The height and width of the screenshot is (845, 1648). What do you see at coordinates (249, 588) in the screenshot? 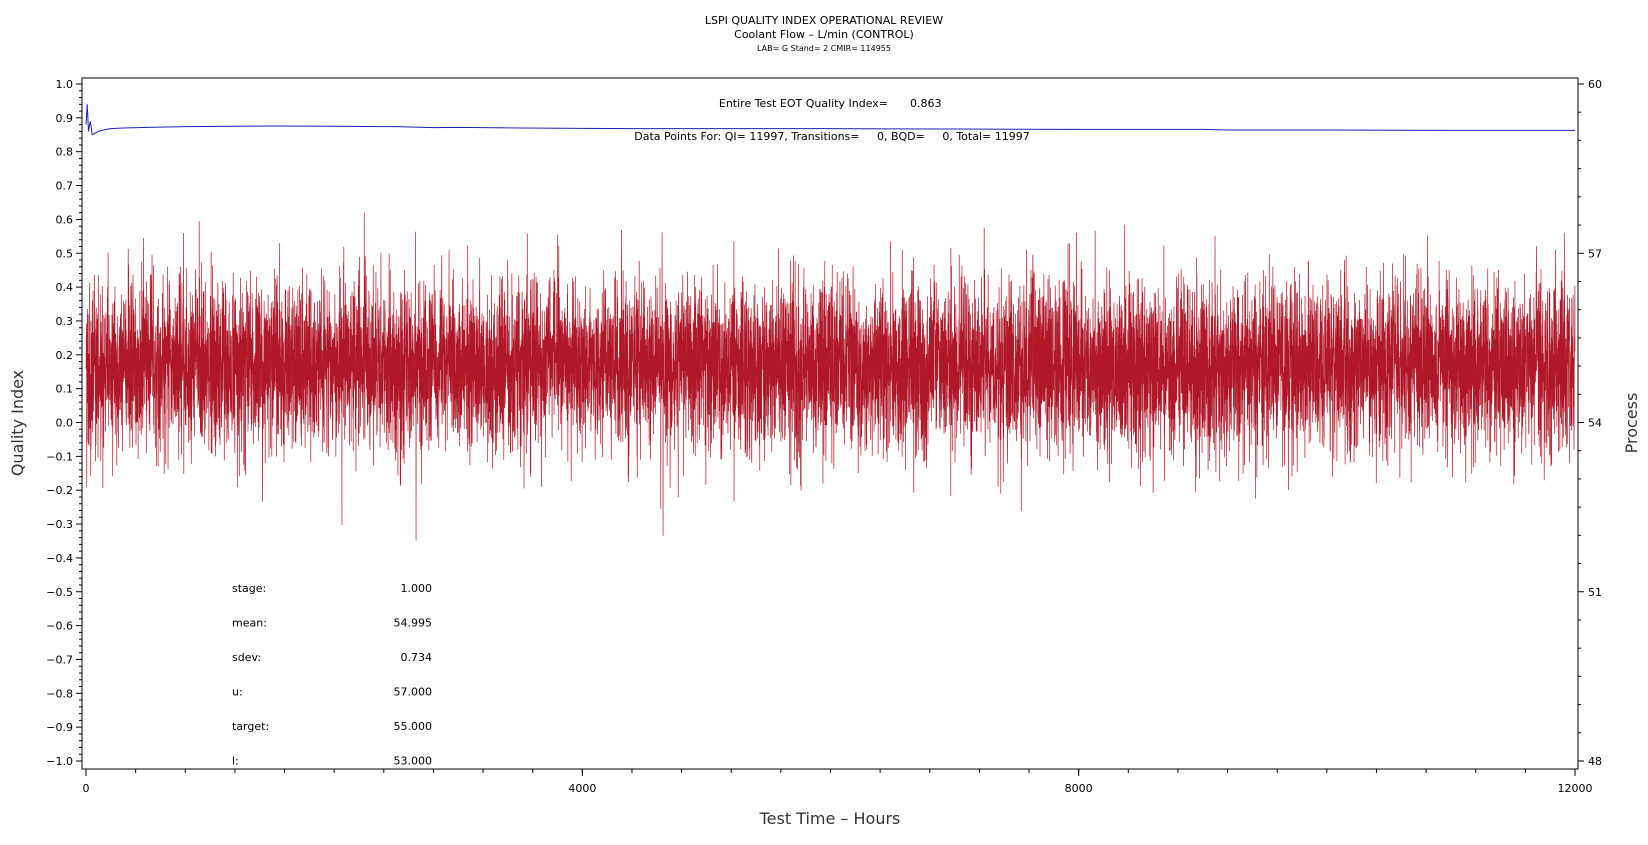
I see `stat-label: stage:` at bounding box center [249, 588].